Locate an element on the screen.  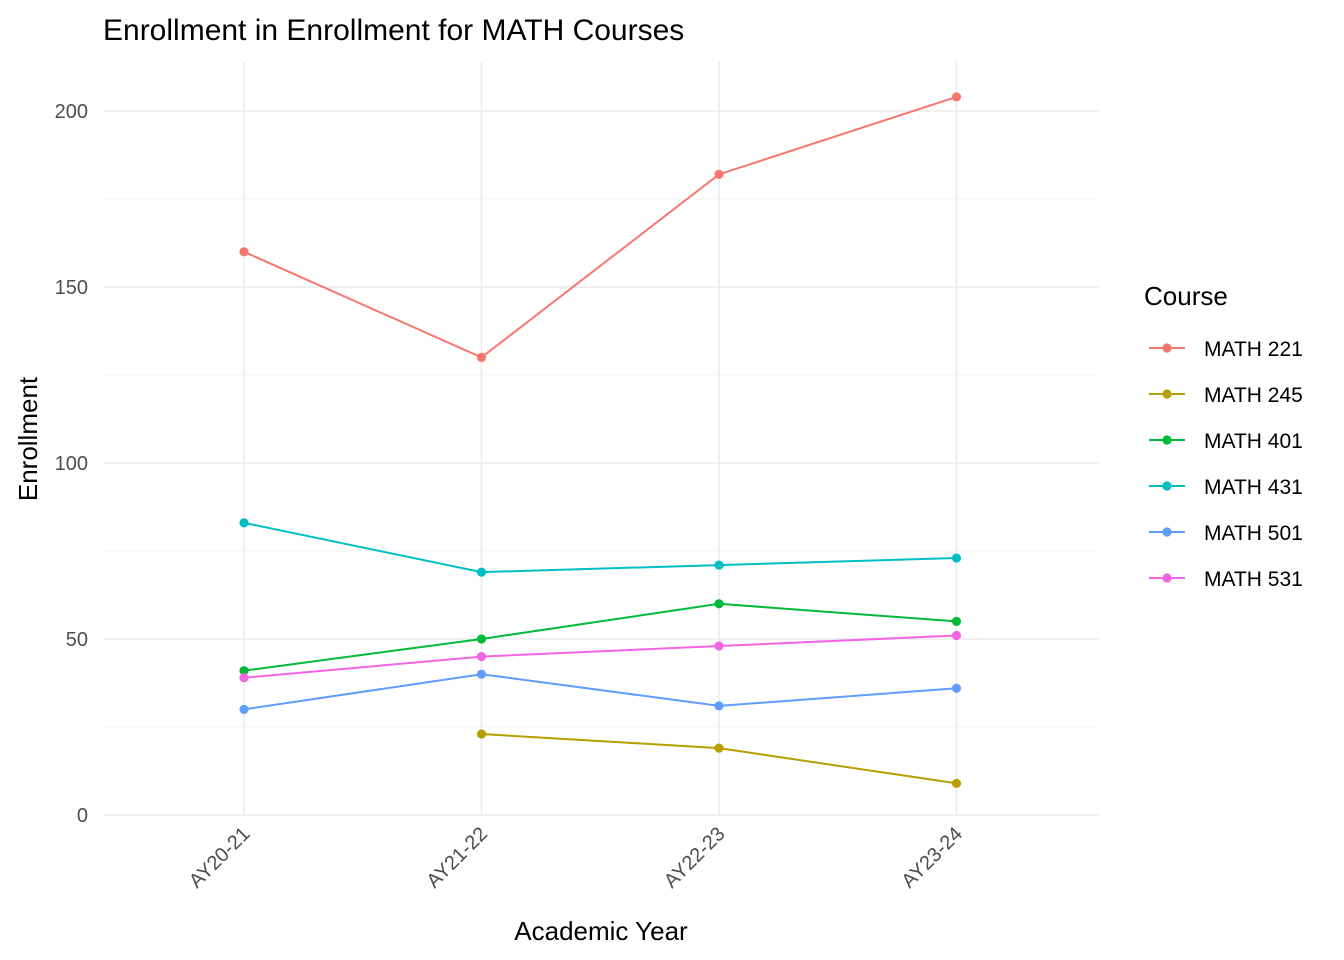
legend-label: MATH 245 is located at coordinates (1253, 395).